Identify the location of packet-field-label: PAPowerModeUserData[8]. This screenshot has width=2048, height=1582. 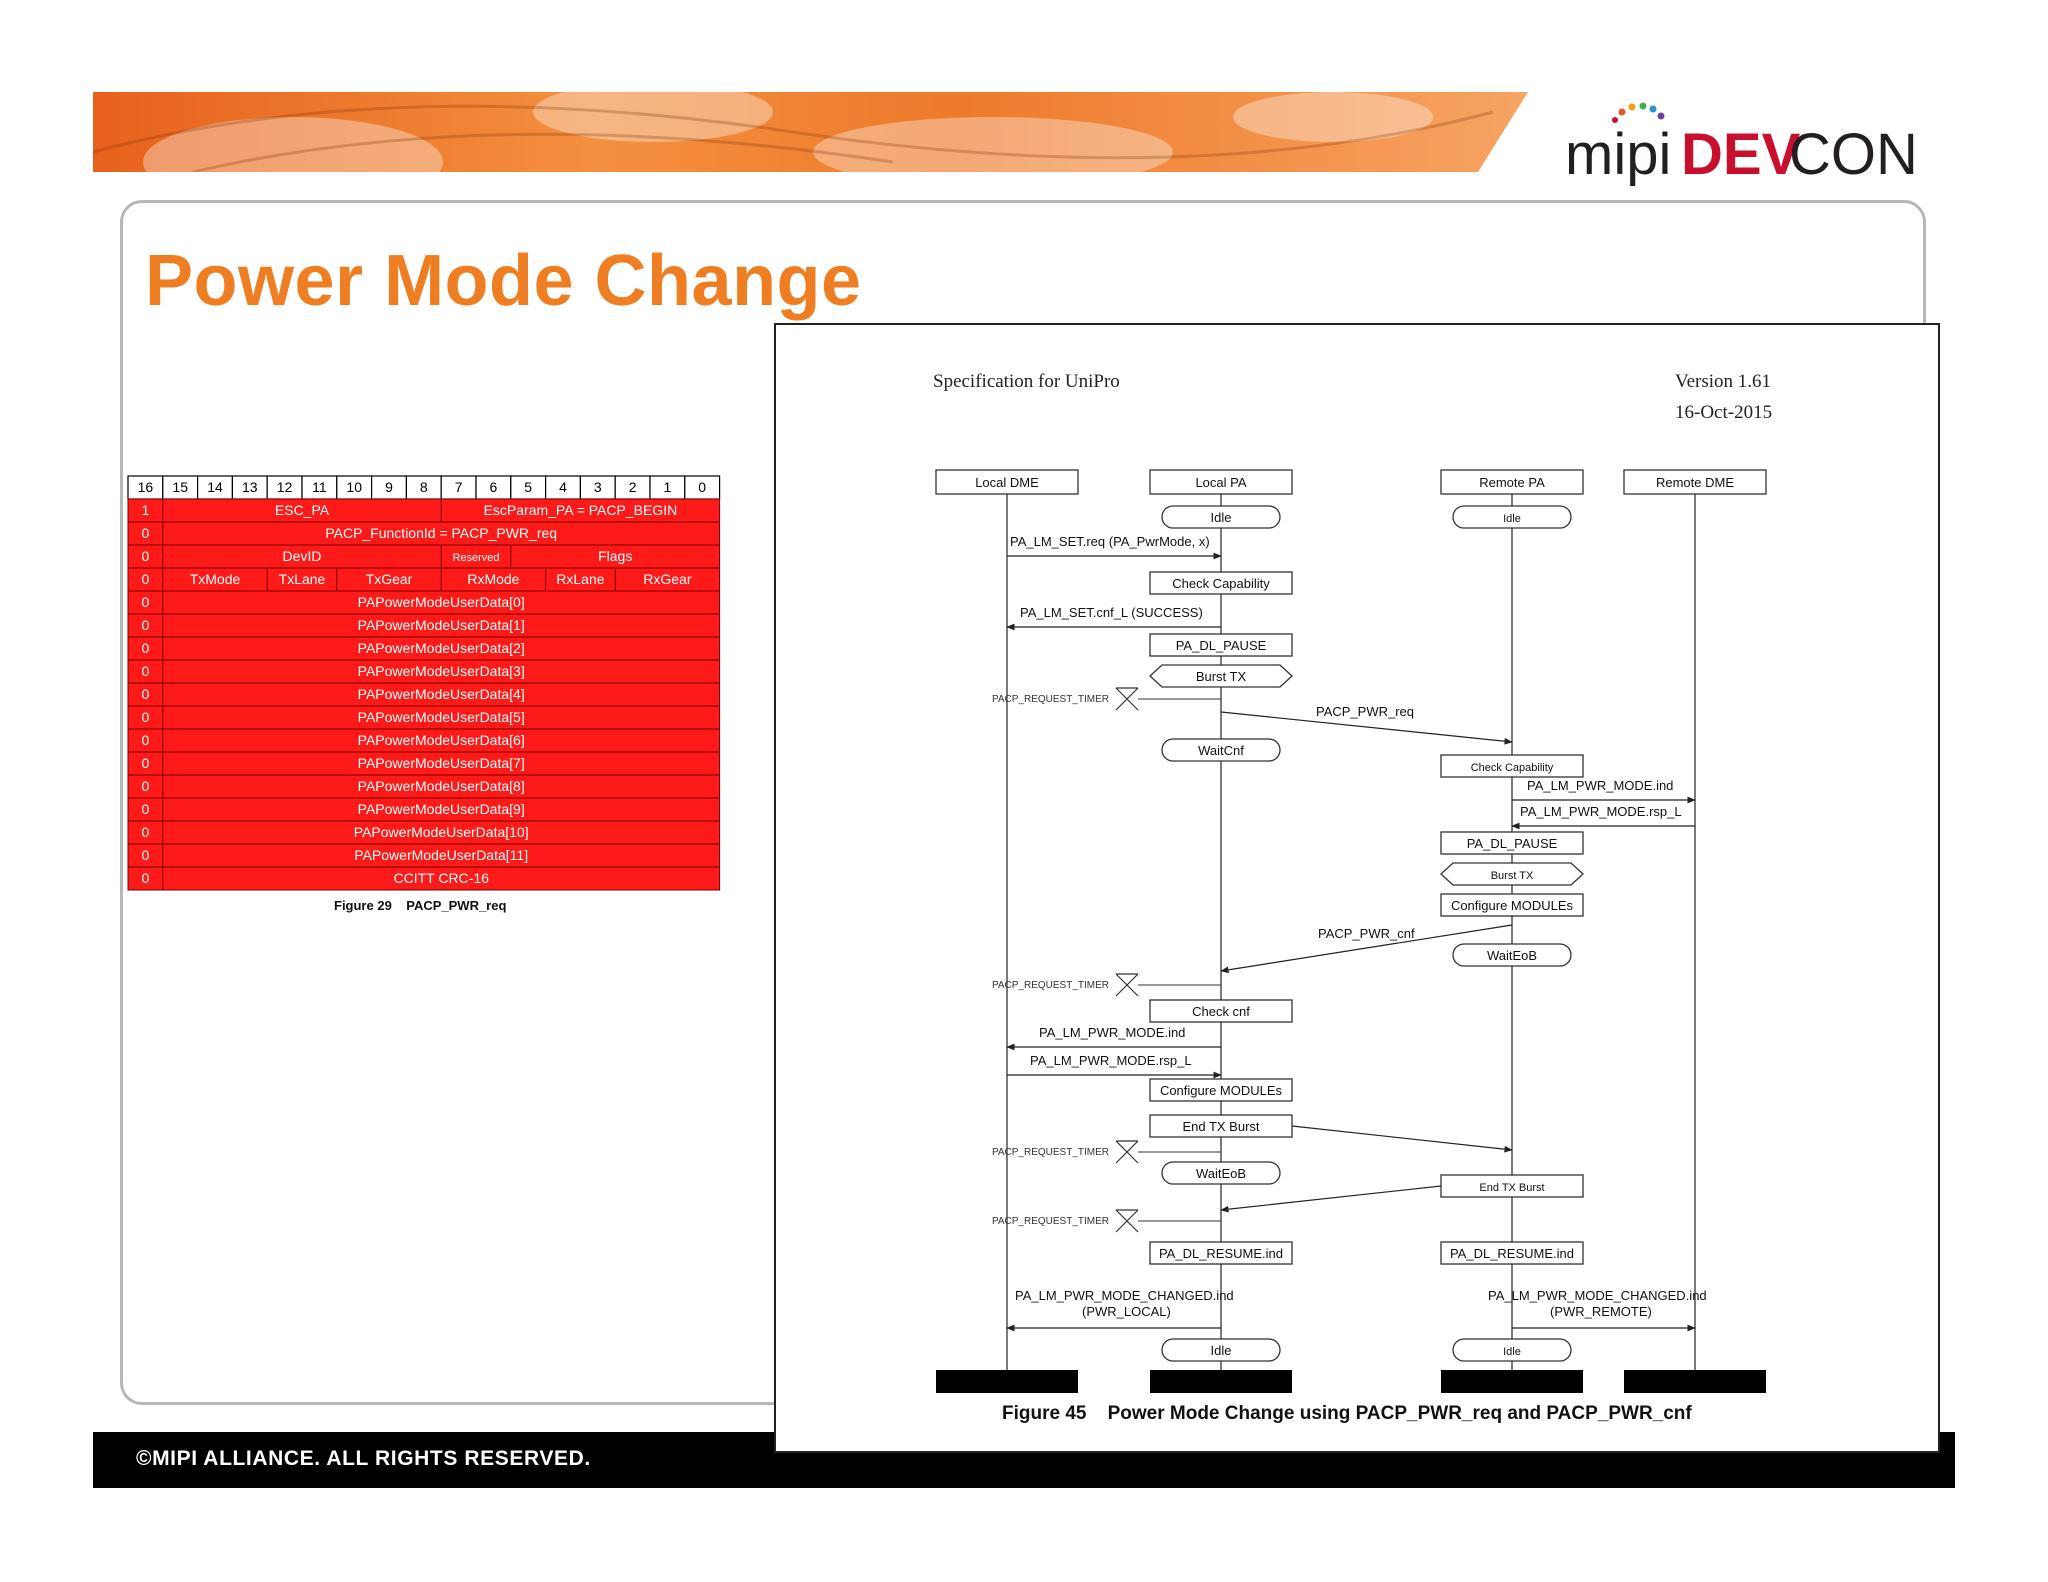
(441, 786).